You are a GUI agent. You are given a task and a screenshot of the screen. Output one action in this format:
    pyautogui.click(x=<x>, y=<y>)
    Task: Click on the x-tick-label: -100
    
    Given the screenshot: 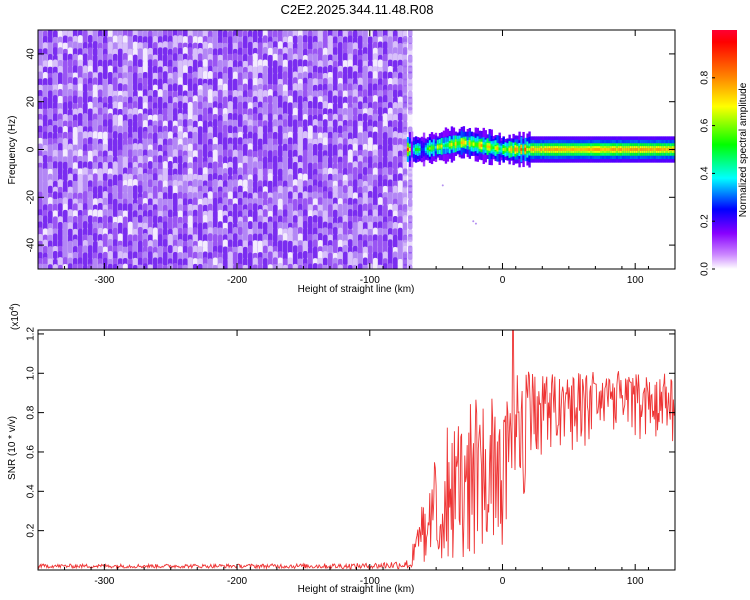 What is the action you would take?
    pyautogui.click(x=370, y=581)
    